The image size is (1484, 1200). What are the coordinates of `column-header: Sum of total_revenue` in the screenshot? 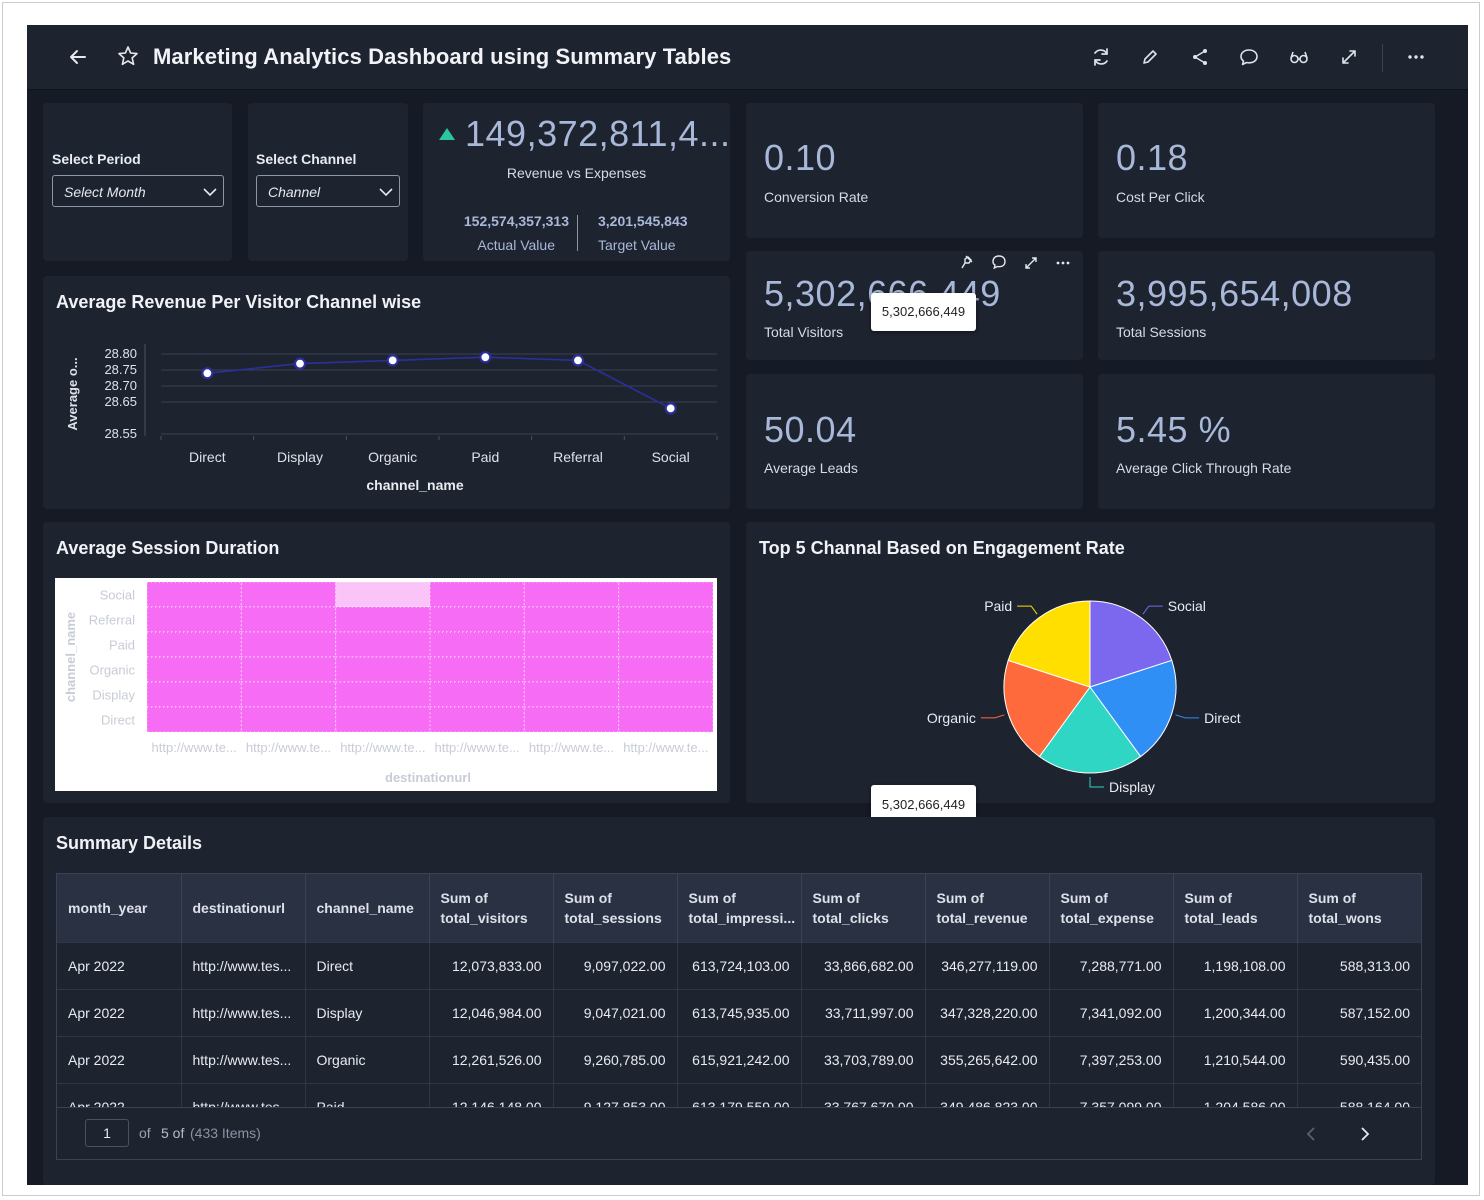 It's located at (987, 908).